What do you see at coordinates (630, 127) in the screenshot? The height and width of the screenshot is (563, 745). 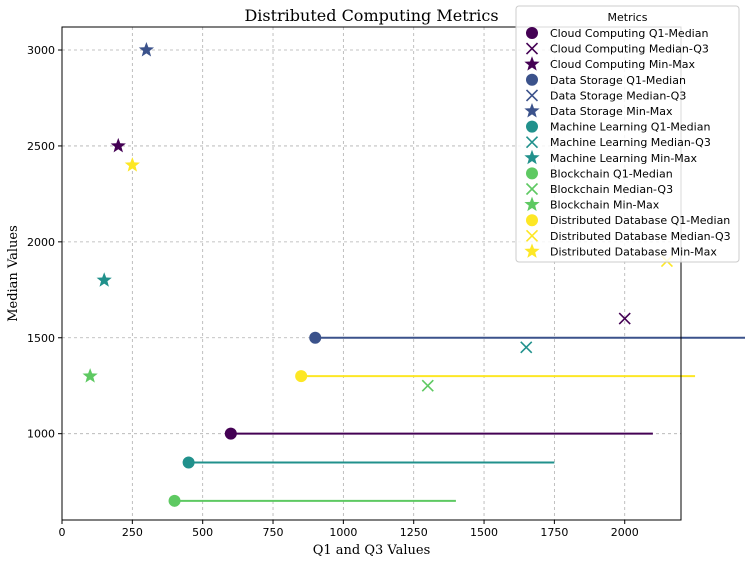 I see `legend-label: Machine Learning Q1-Median` at bounding box center [630, 127].